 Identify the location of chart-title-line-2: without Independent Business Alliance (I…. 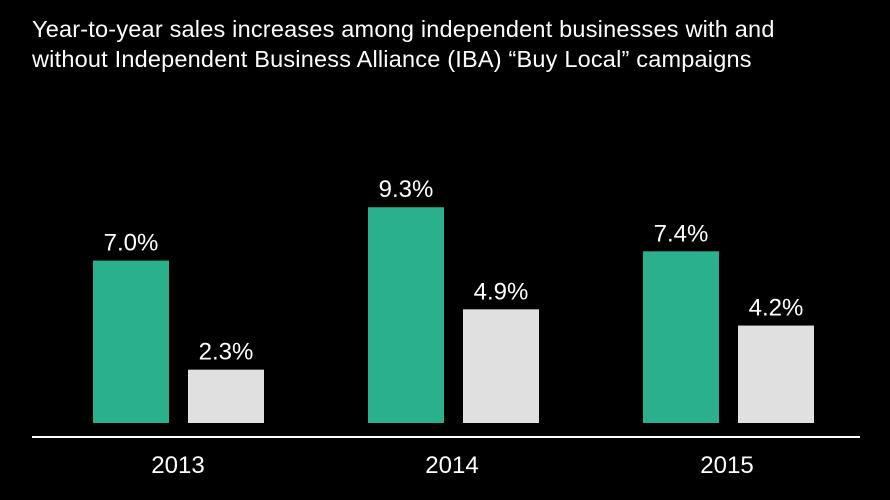
(392, 59).